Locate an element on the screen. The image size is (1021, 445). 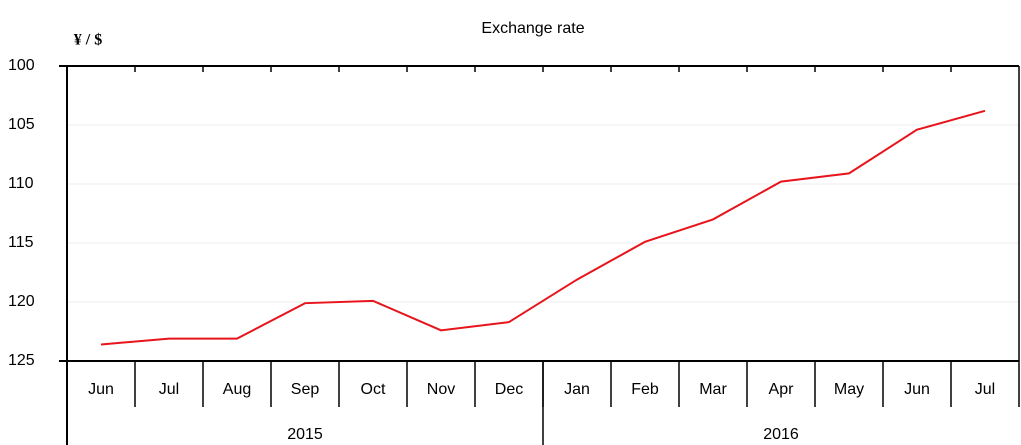
y-tick-label: 115 is located at coordinates (21, 242).